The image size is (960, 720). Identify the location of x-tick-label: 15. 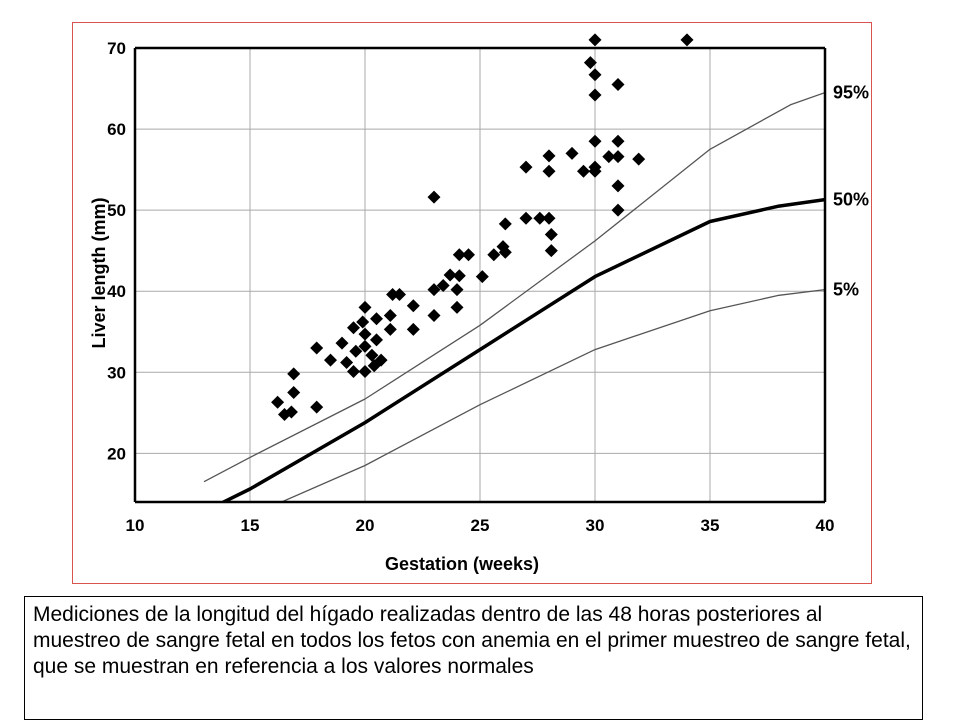
(250, 525).